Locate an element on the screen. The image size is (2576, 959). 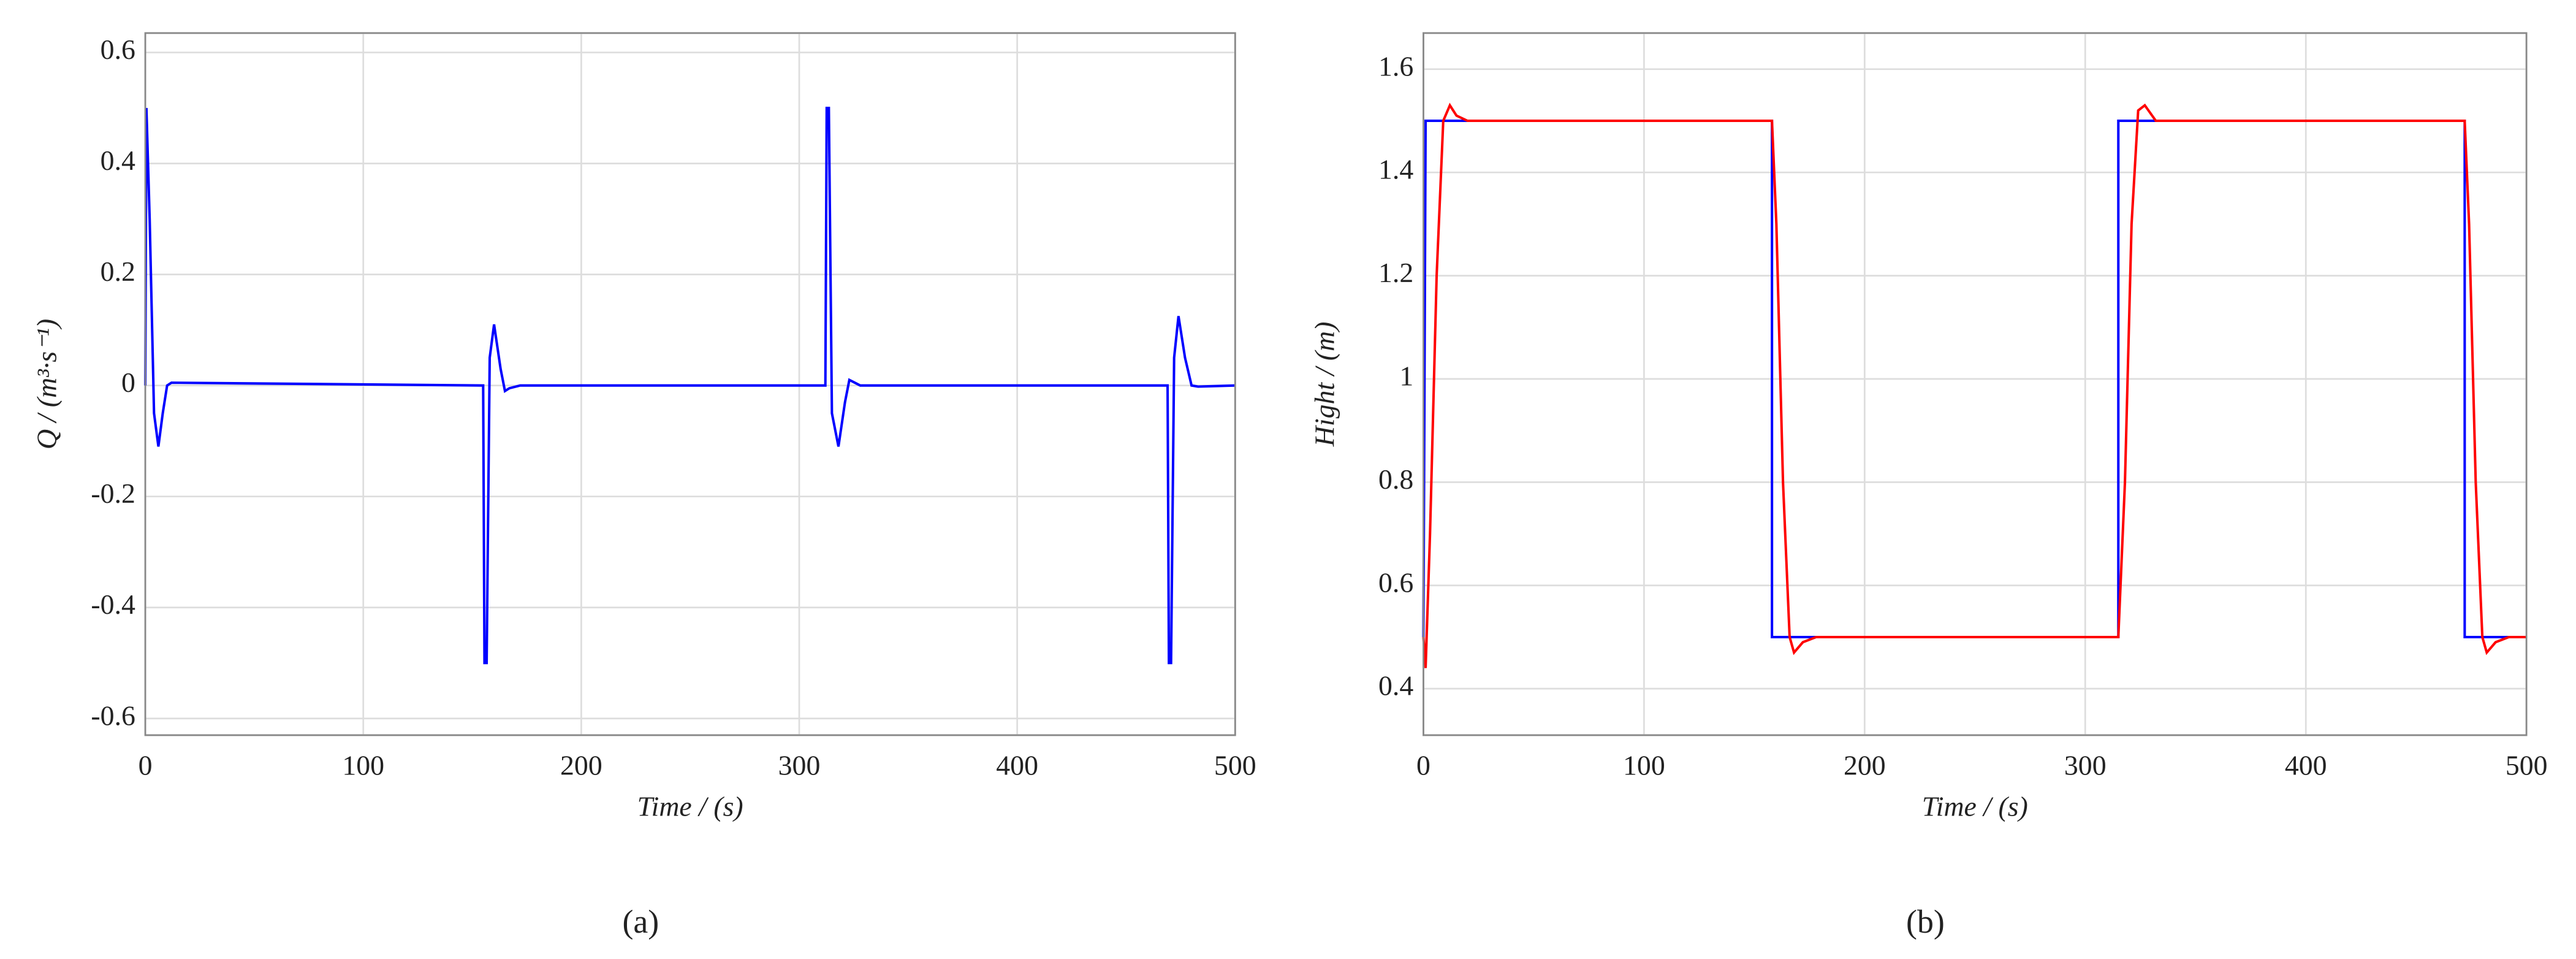
caption: (b) is located at coordinates (1925, 922).